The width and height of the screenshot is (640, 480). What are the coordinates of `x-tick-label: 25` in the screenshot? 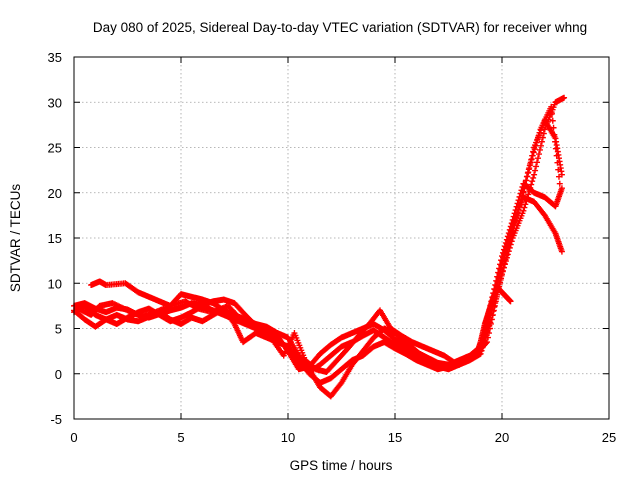 It's located at (609, 437).